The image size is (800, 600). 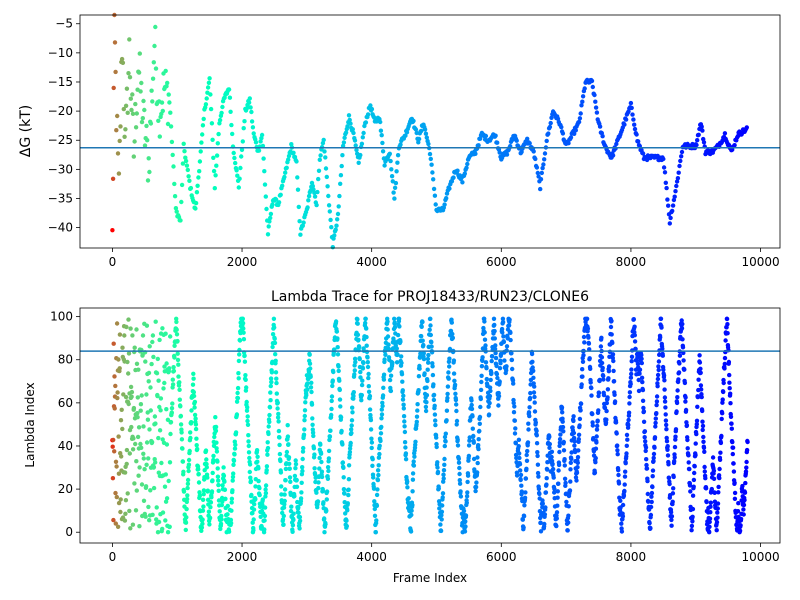 I want to click on x-tick-label: 6000, so click(x=501, y=262).